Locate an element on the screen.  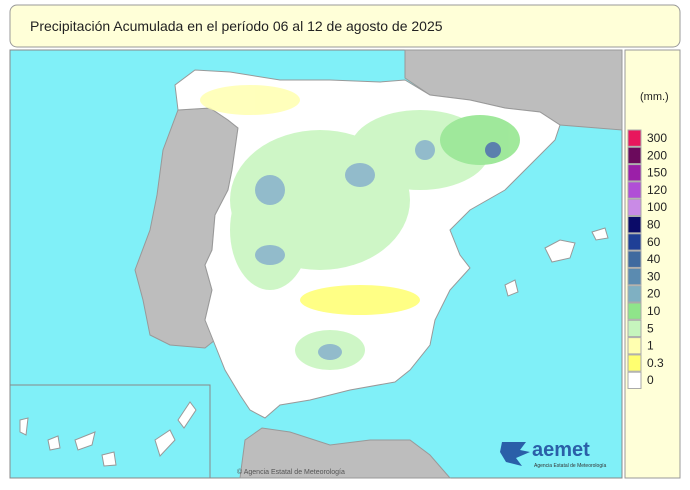
legend-label: 200 is located at coordinates (657, 155).